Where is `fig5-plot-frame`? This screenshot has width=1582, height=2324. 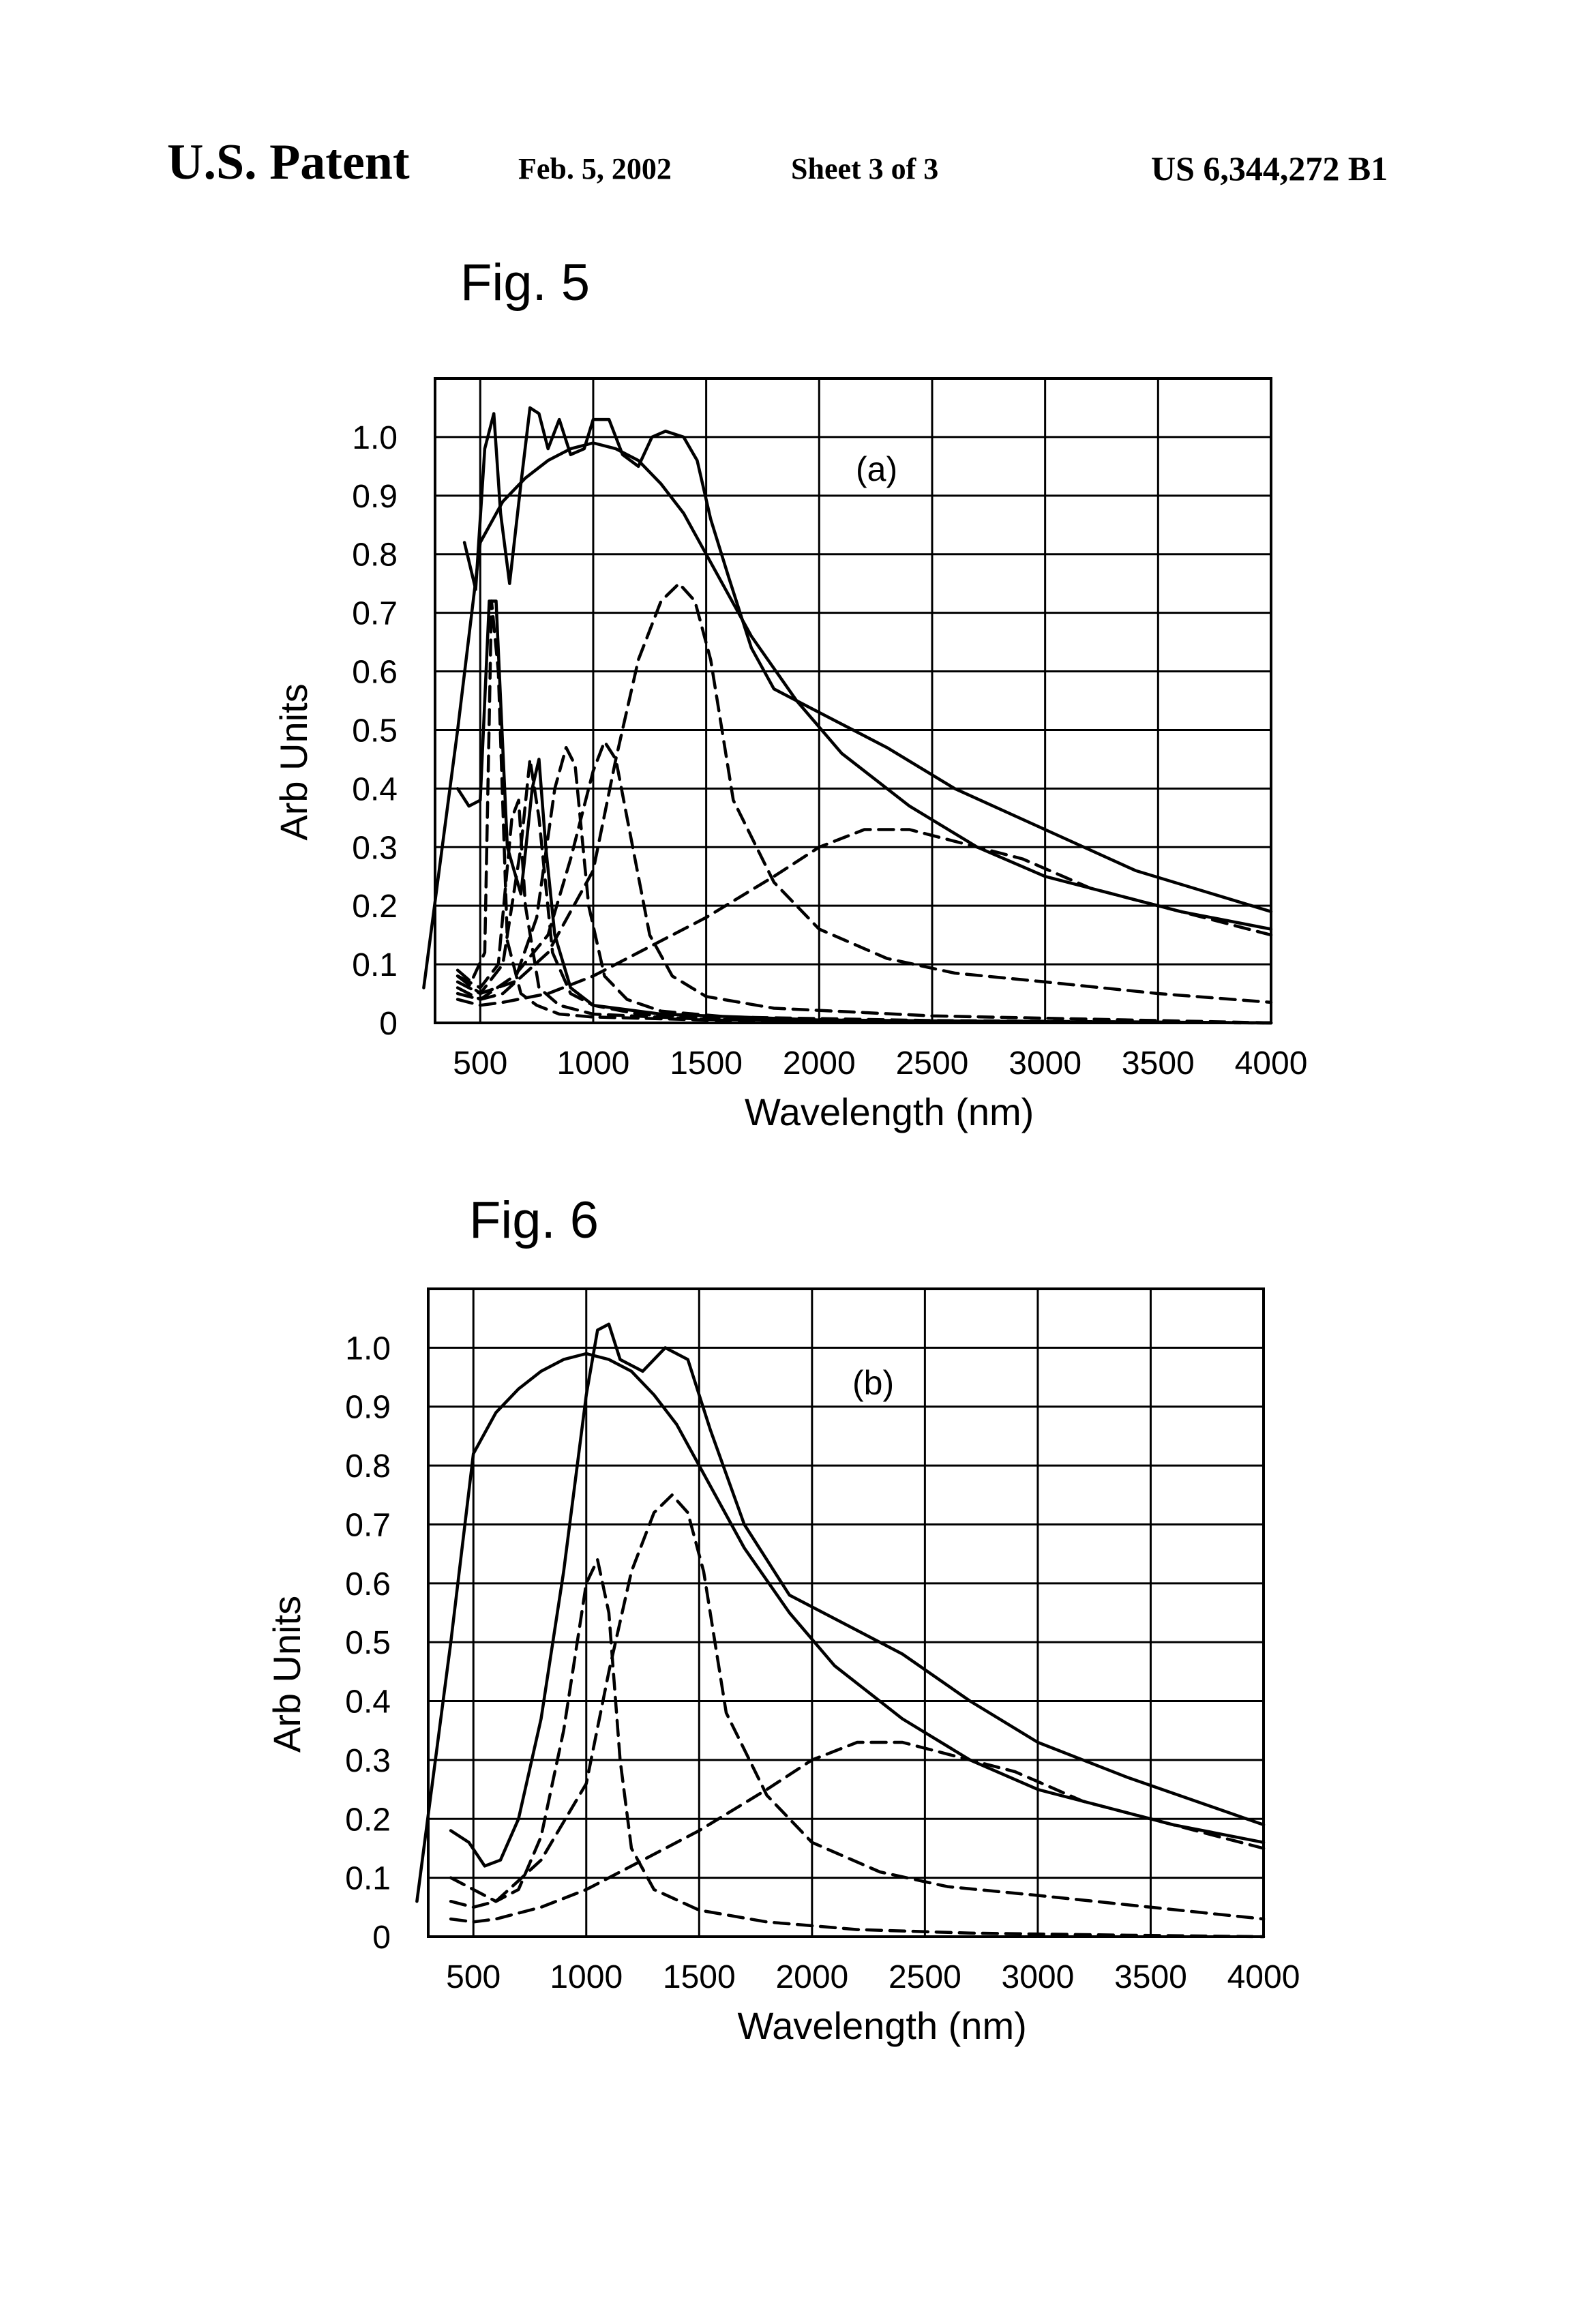 fig5-plot-frame is located at coordinates (853, 700).